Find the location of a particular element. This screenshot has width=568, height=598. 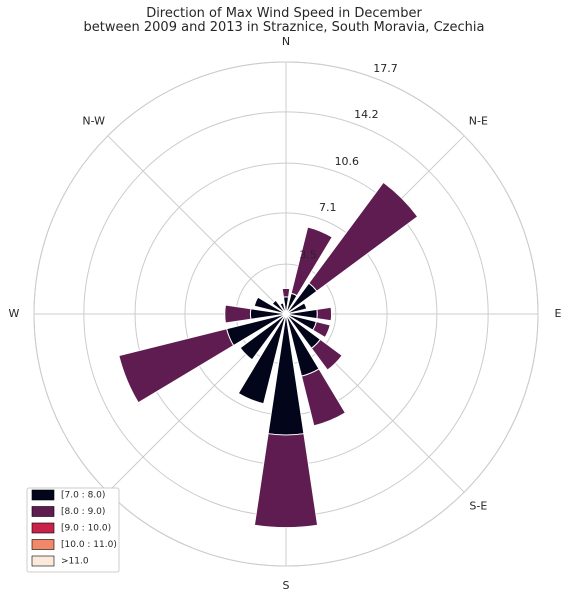

legend-label-1: [7.0 : 8.0) is located at coordinates (83, 496).